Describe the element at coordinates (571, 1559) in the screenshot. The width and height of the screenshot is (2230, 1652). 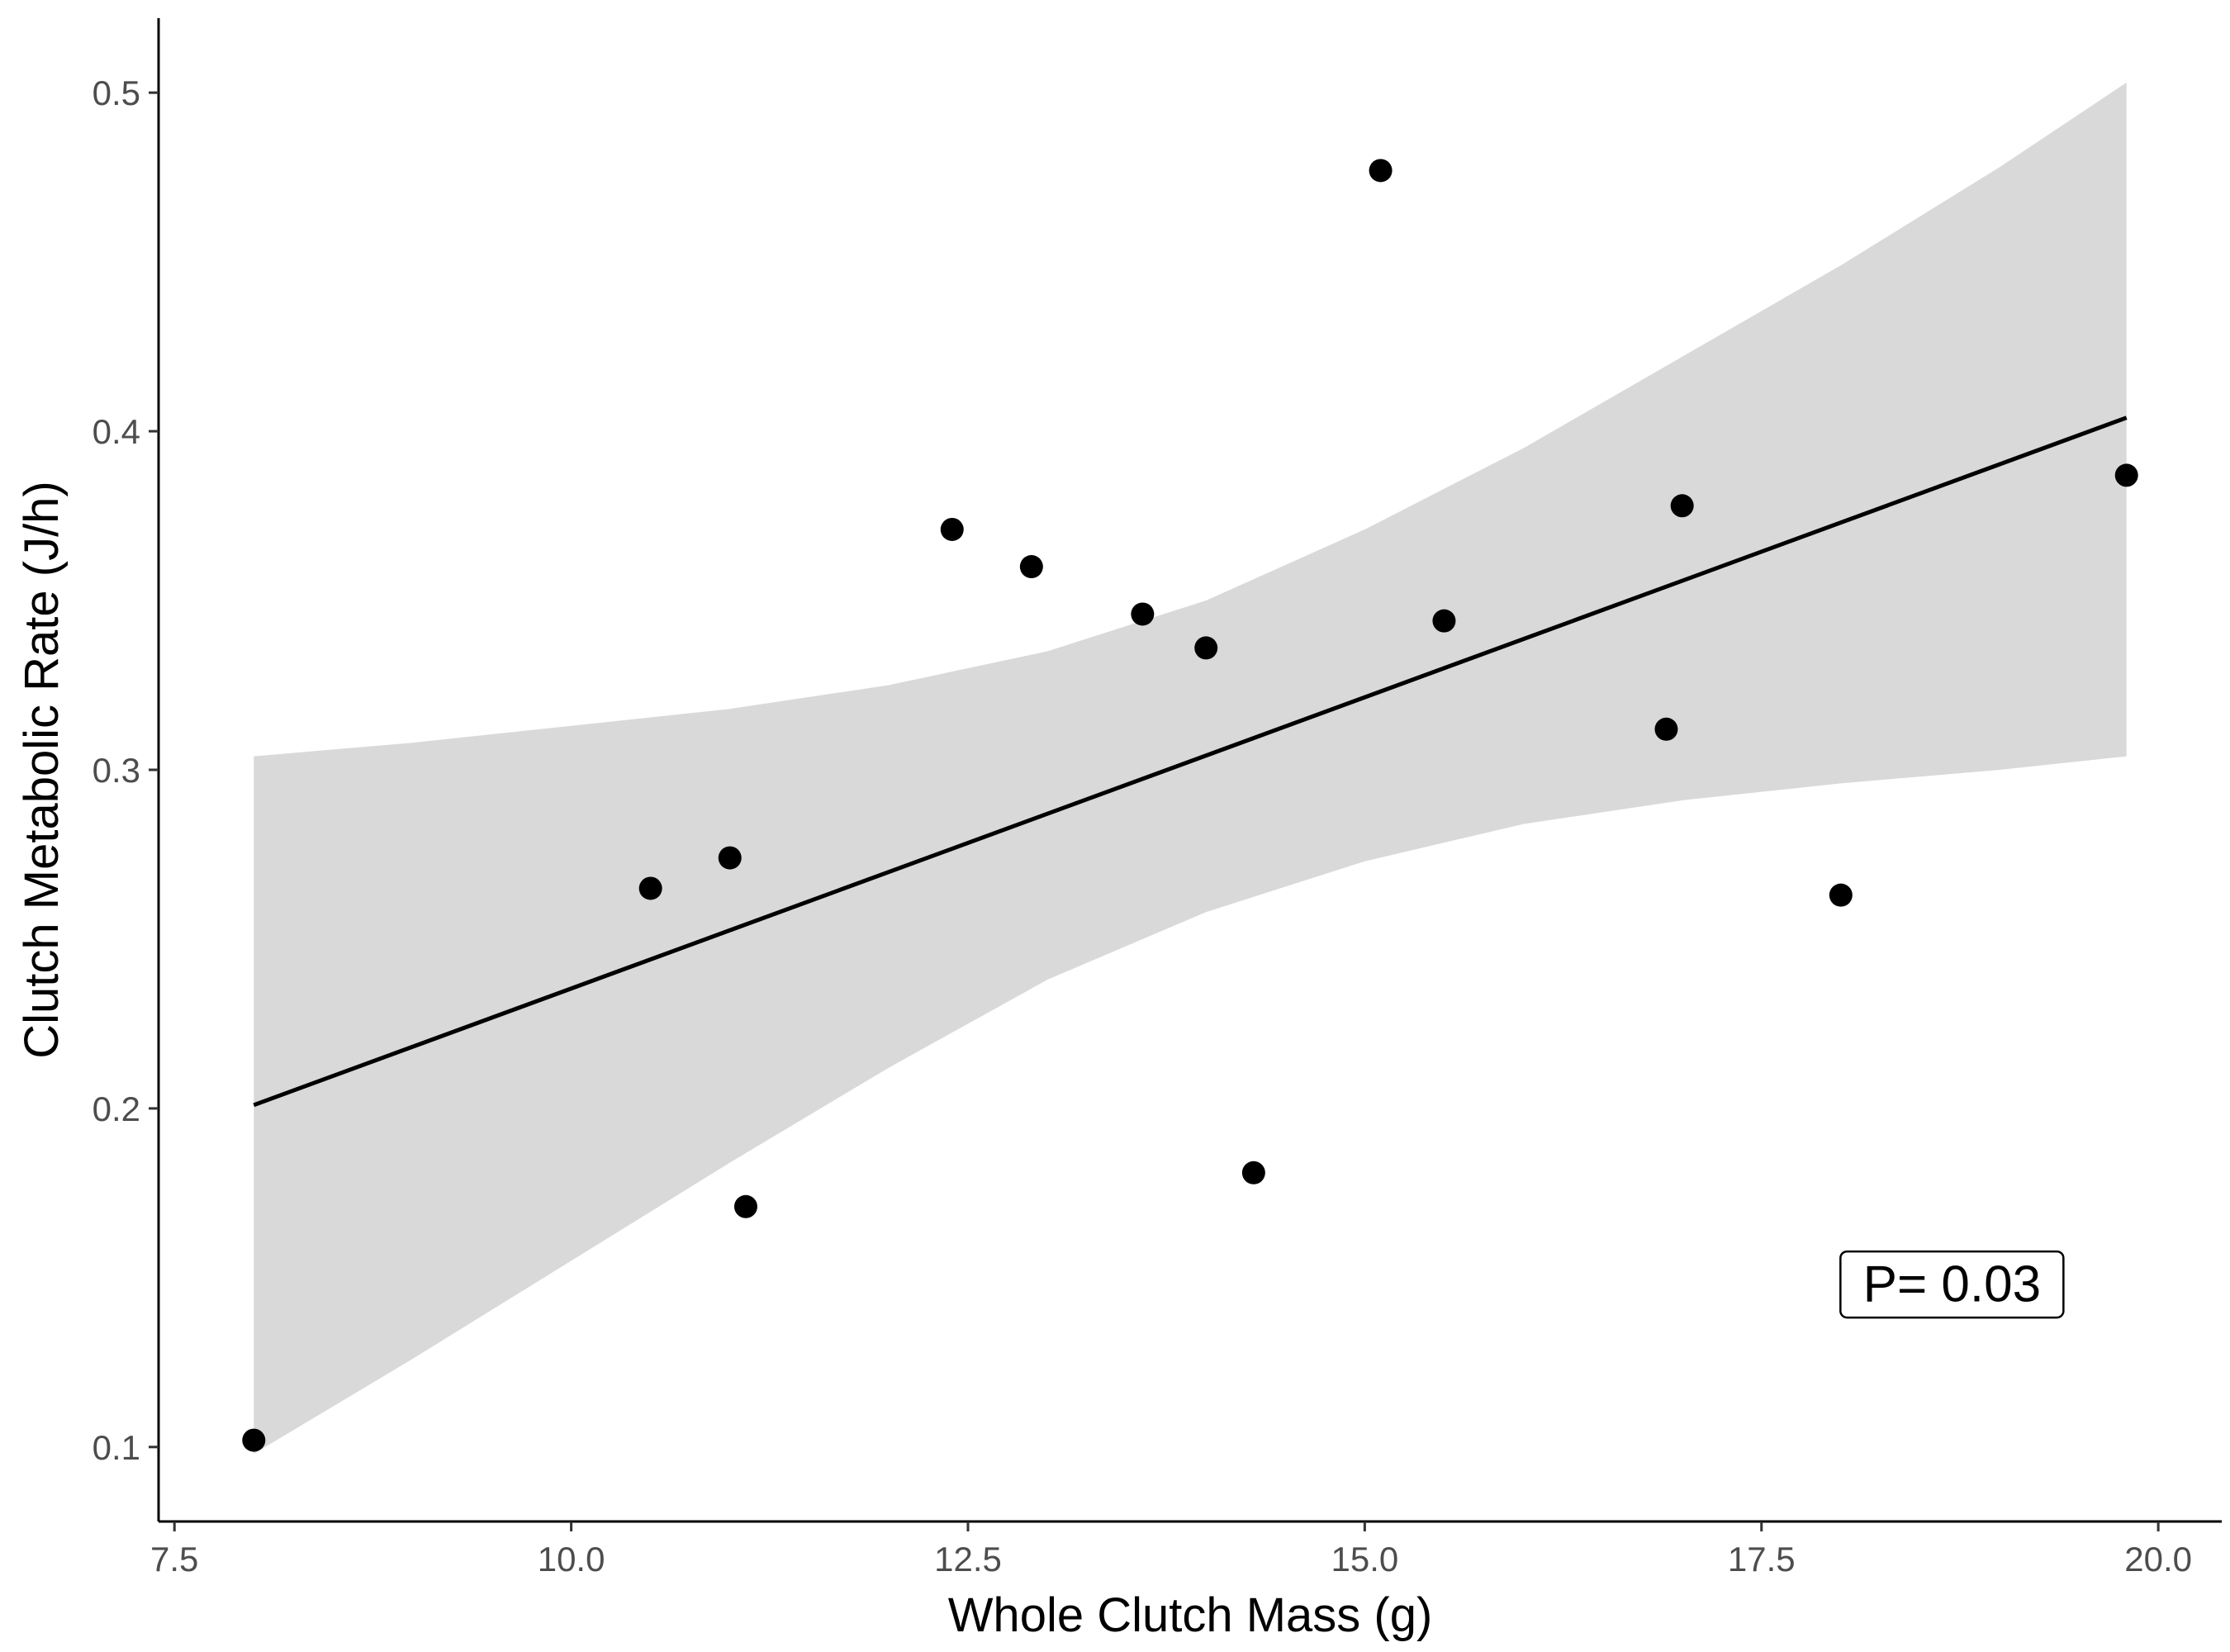
I see `x-tick-label: 10.0` at that location.